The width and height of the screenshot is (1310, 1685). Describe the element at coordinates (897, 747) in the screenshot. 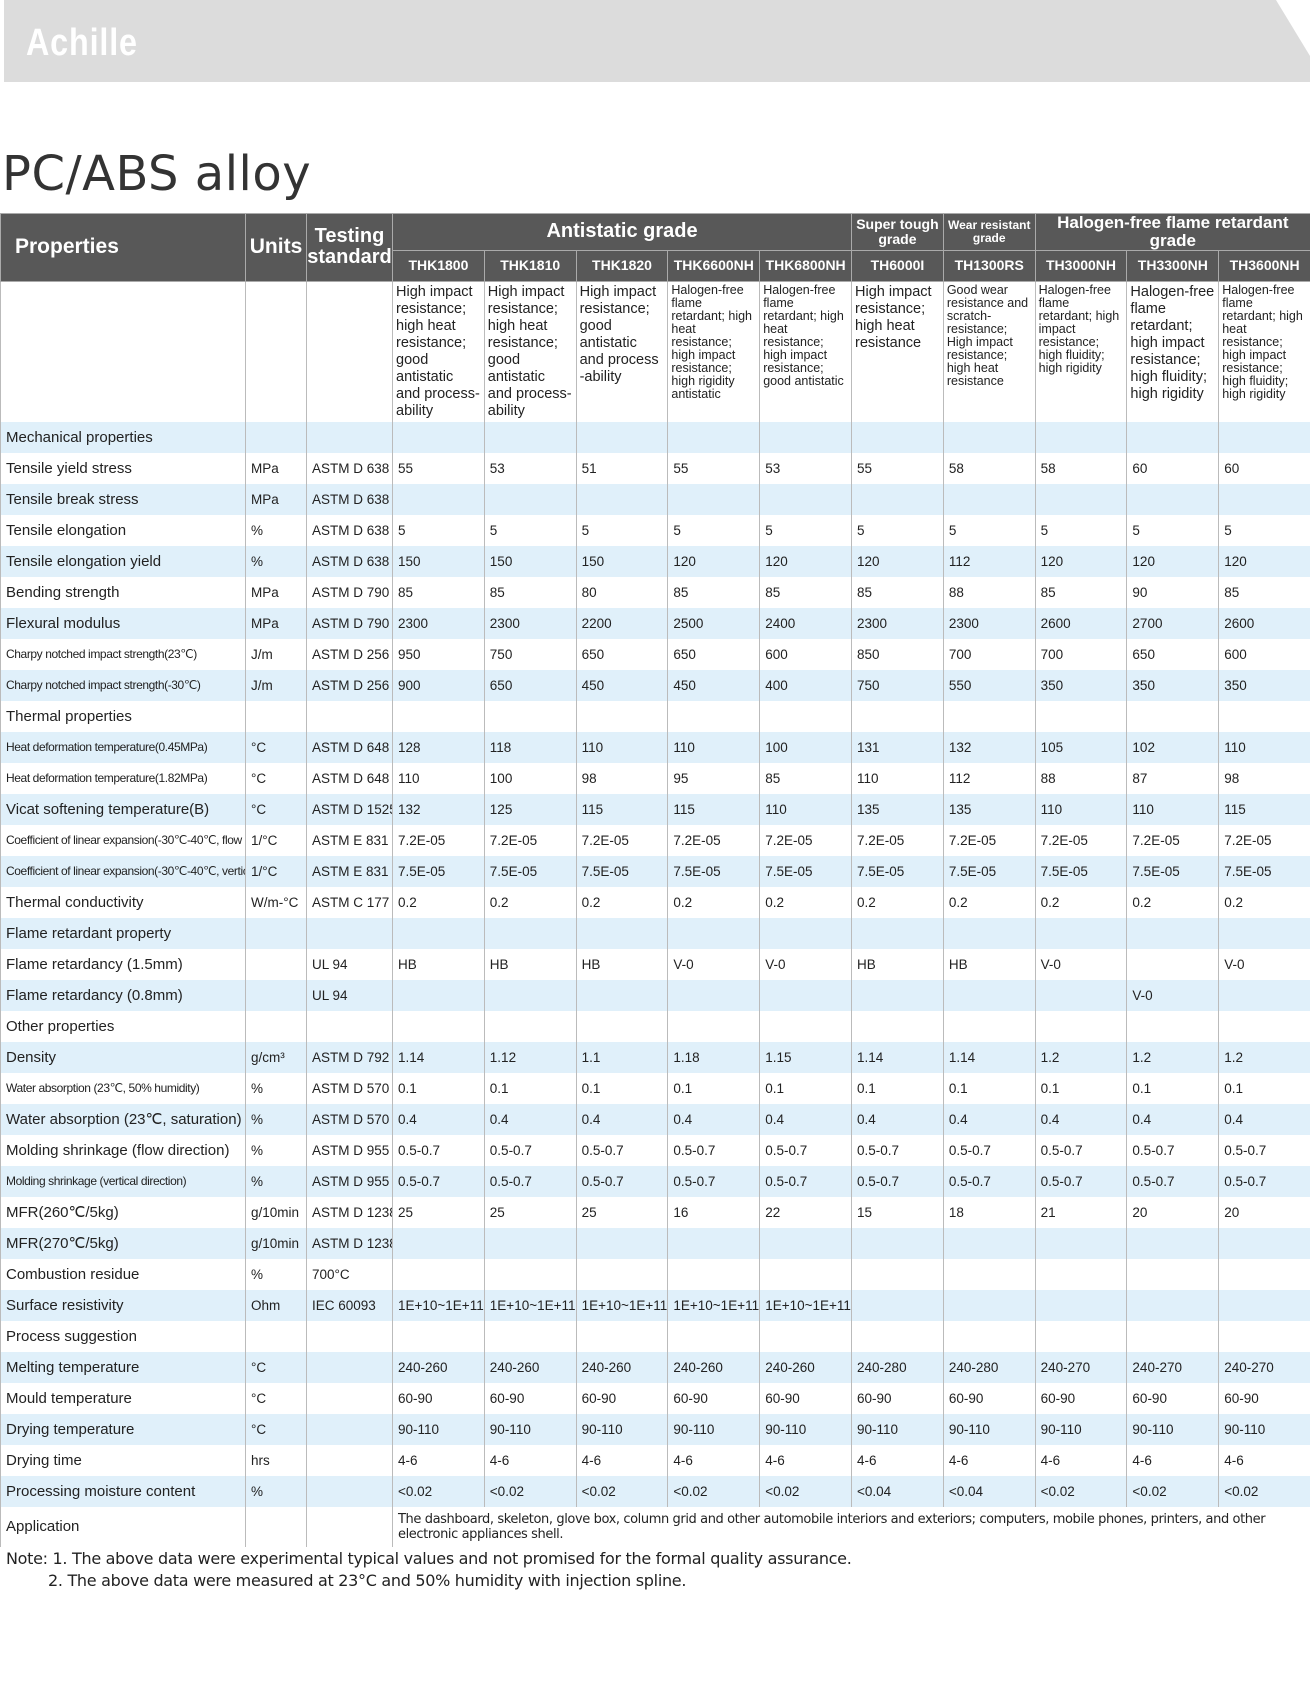

I see `value-cell: 131` at that location.